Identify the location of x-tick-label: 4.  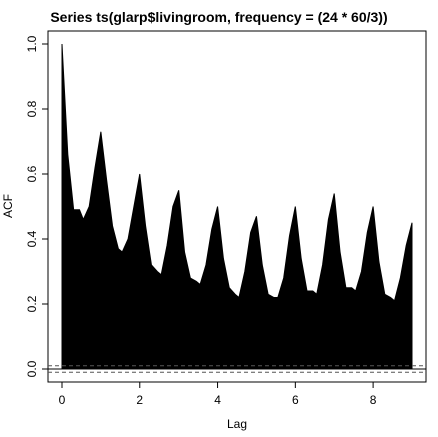
(217, 400).